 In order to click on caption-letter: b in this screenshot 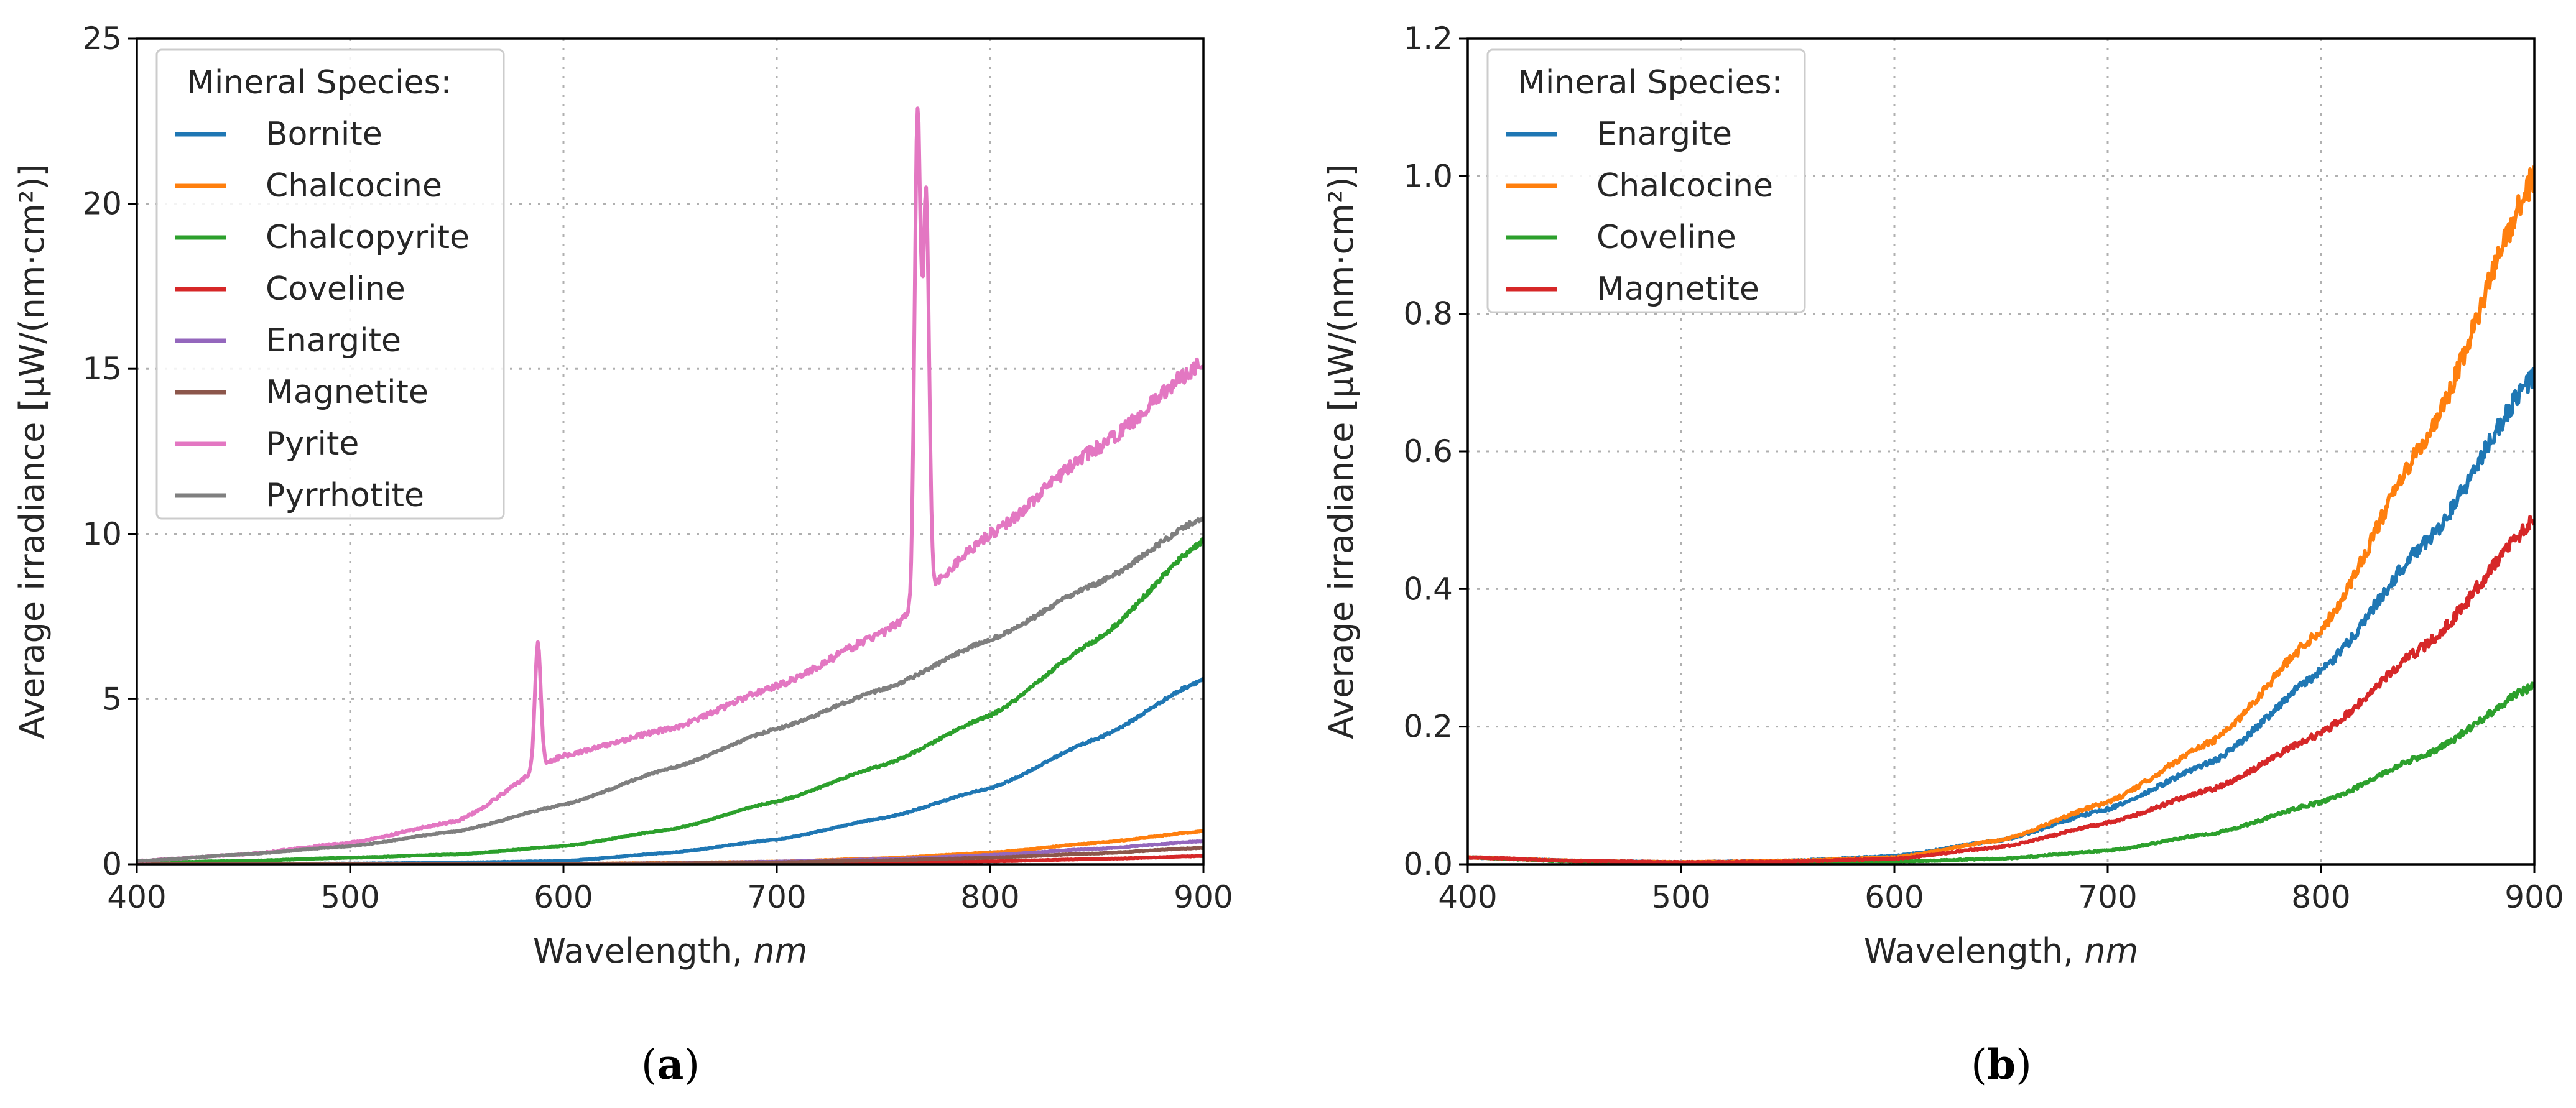, I will do `click(2002, 1064)`.